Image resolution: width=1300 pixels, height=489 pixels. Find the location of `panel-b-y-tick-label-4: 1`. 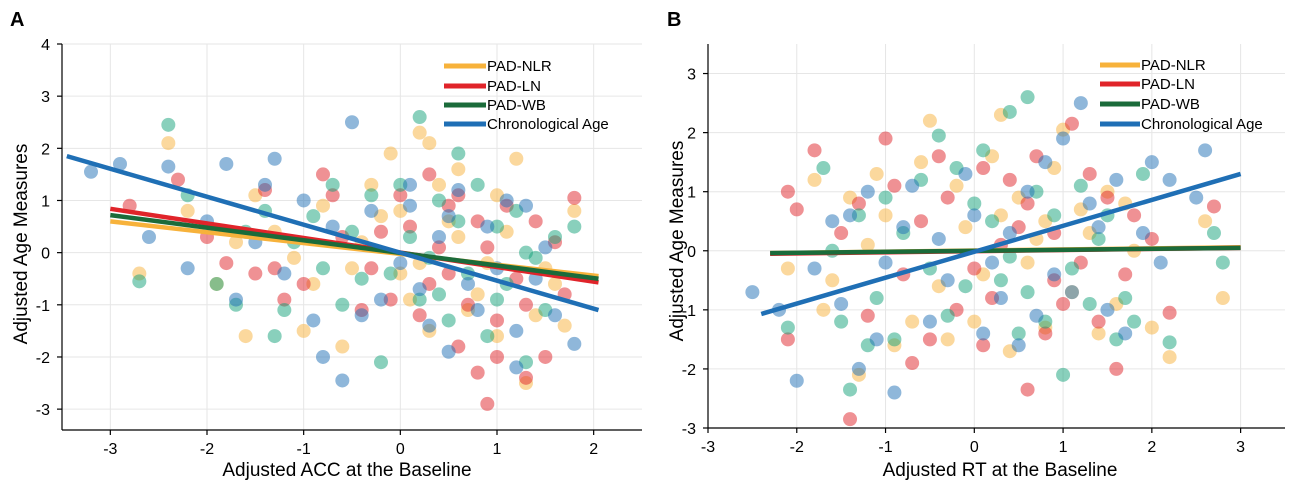

panel-b-y-tick-label-4: 1 is located at coordinates (691, 193).